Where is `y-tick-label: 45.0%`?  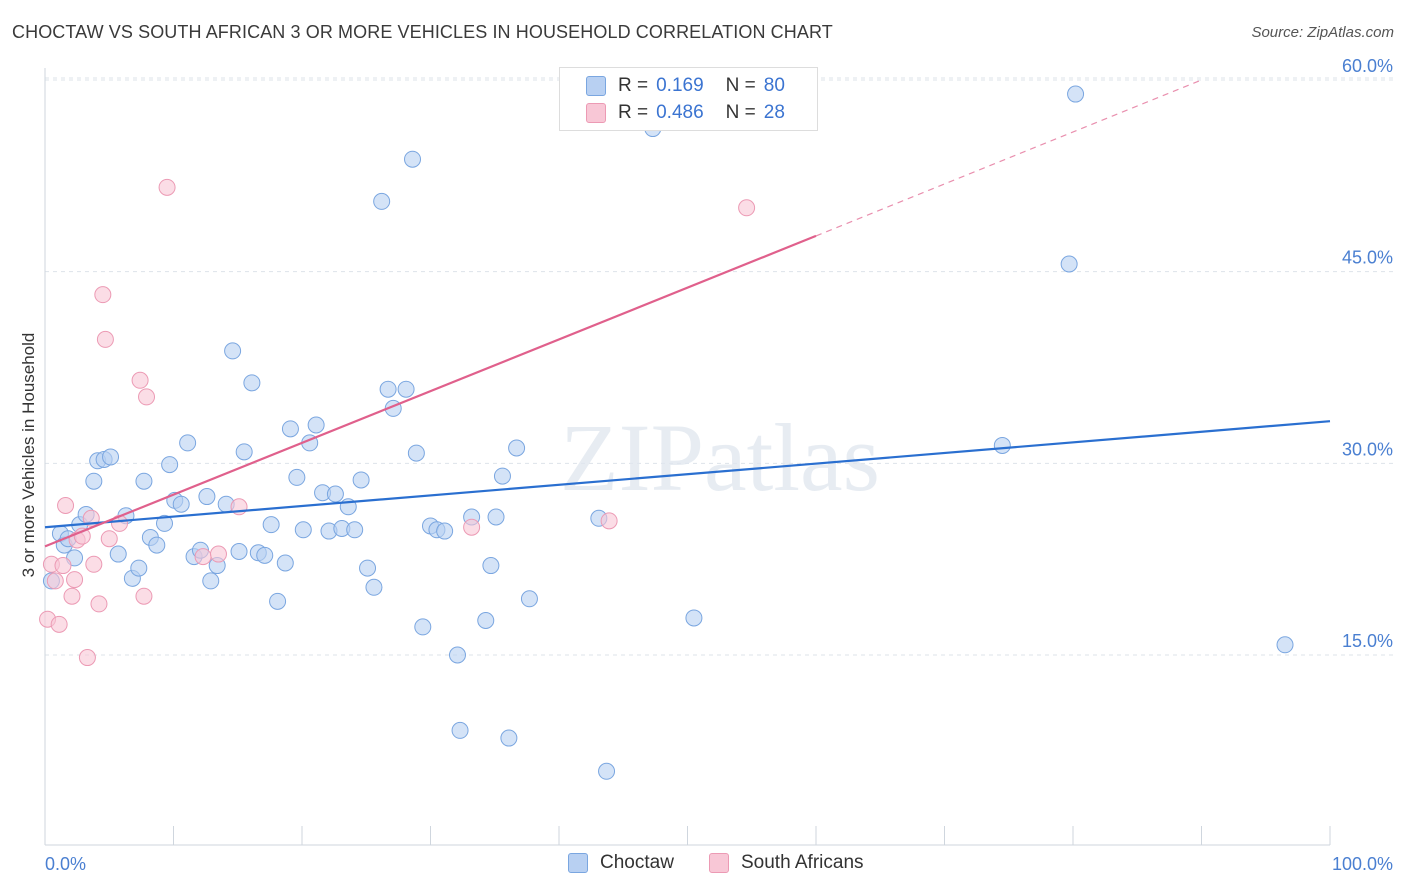
y-tick-label: 45.0% is located at coordinates (1367, 258).